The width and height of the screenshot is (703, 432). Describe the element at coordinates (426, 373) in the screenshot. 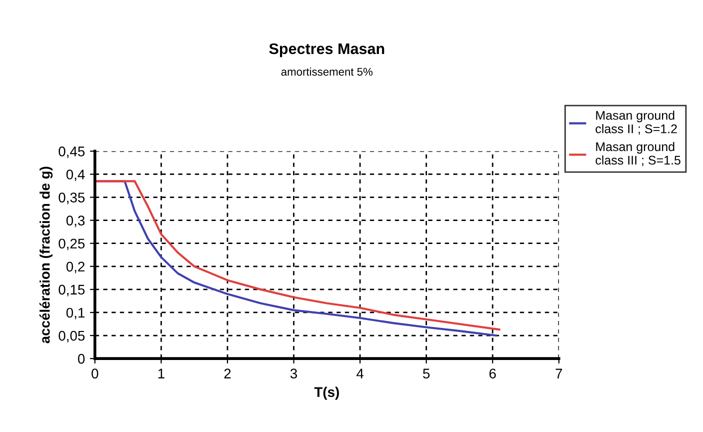

I see `x-tick-label: 5` at that location.